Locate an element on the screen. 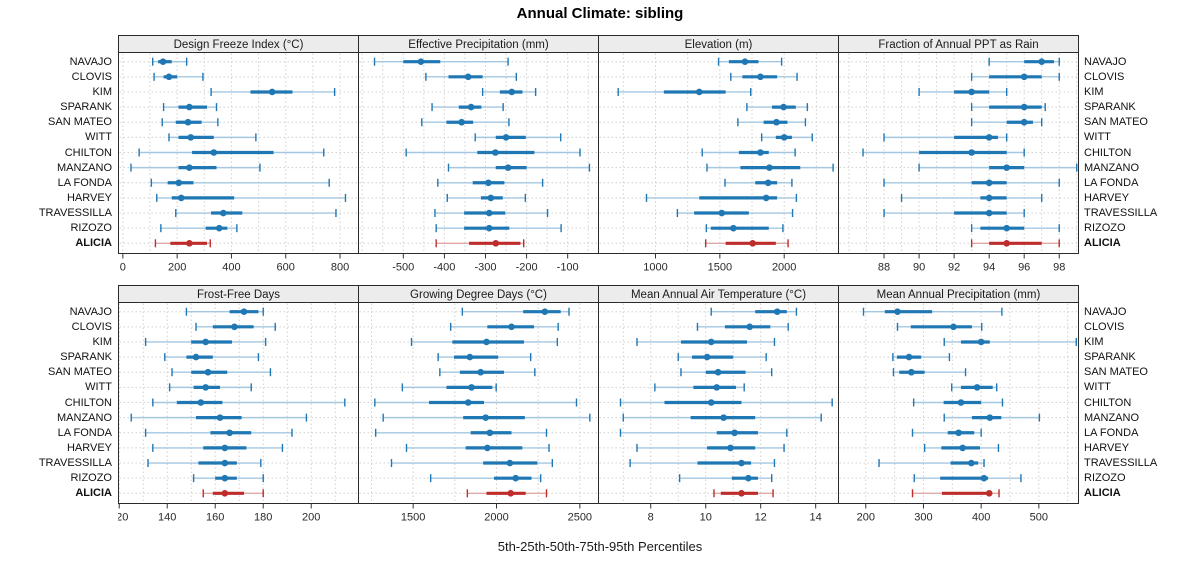 The image size is (1200, 575). x-tick-label: 2500 is located at coordinates (580, 518).